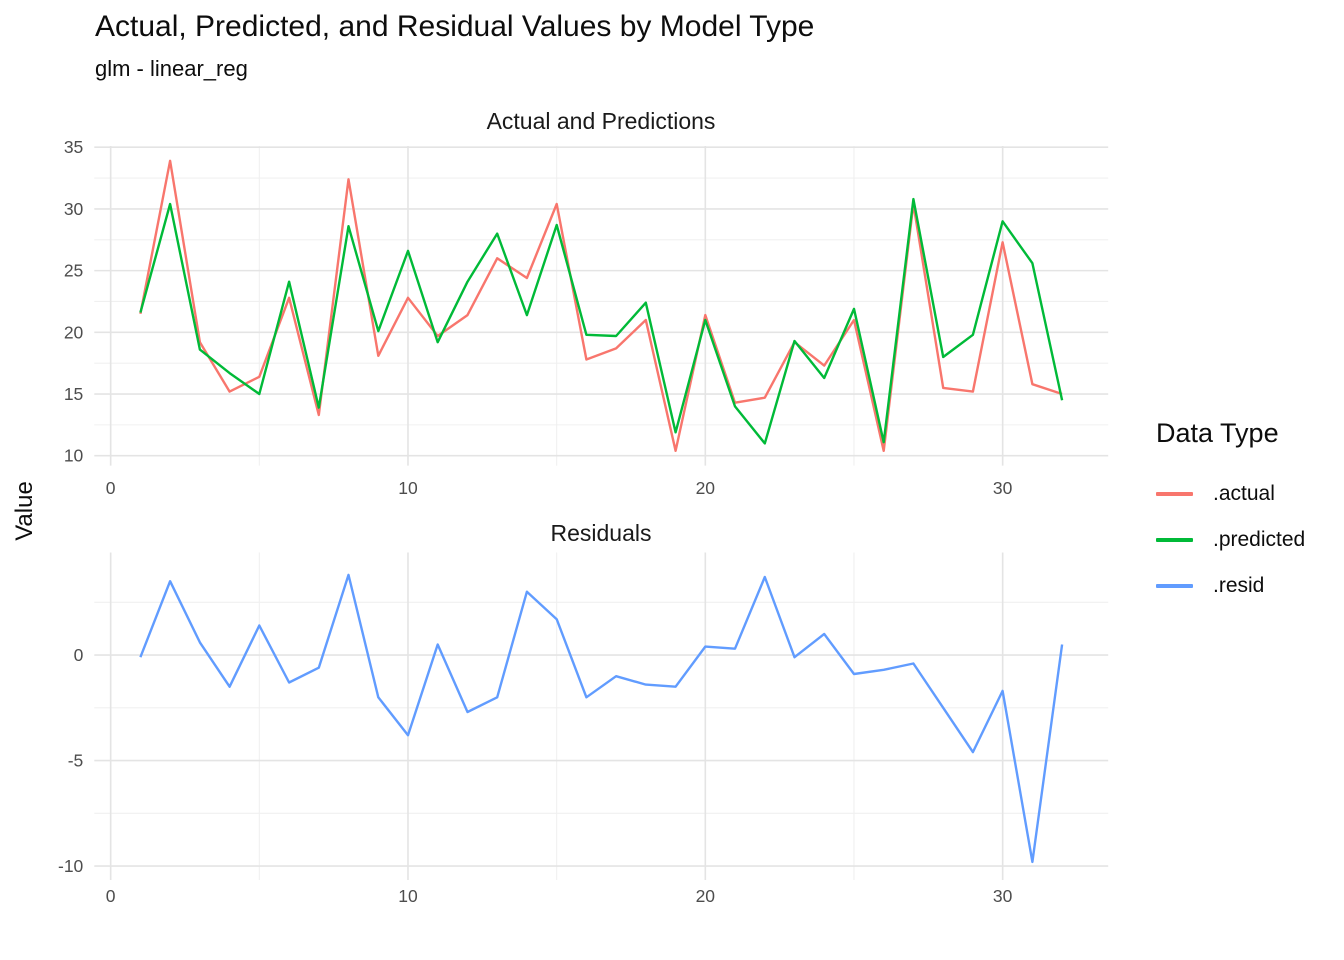 The width and height of the screenshot is (1344, 960). What do you see at coordinates (1217, 433) in the screenshot?
I see `legend-title: Data Type` at bounding box center [1217, 433].